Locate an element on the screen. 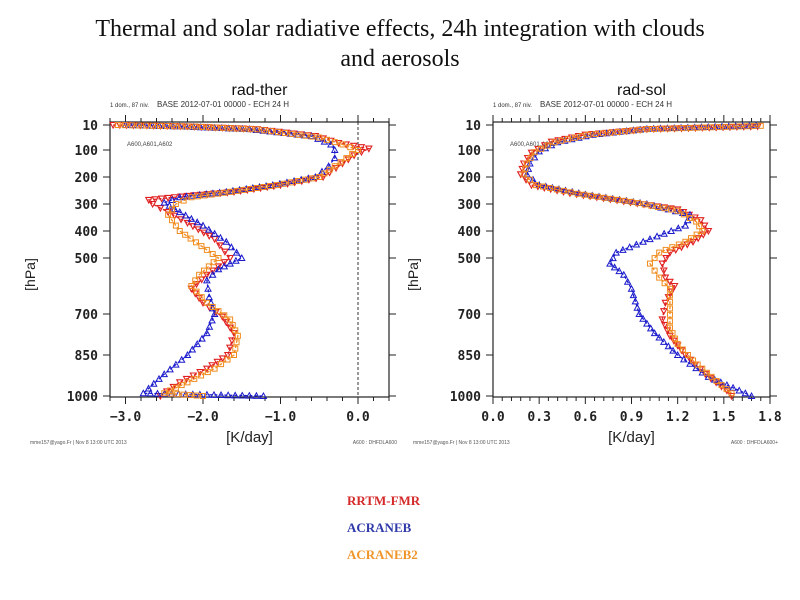 This screenshot has height=600, width=800. page-title-line2: and aerosols is located at coordinates (400, 59).